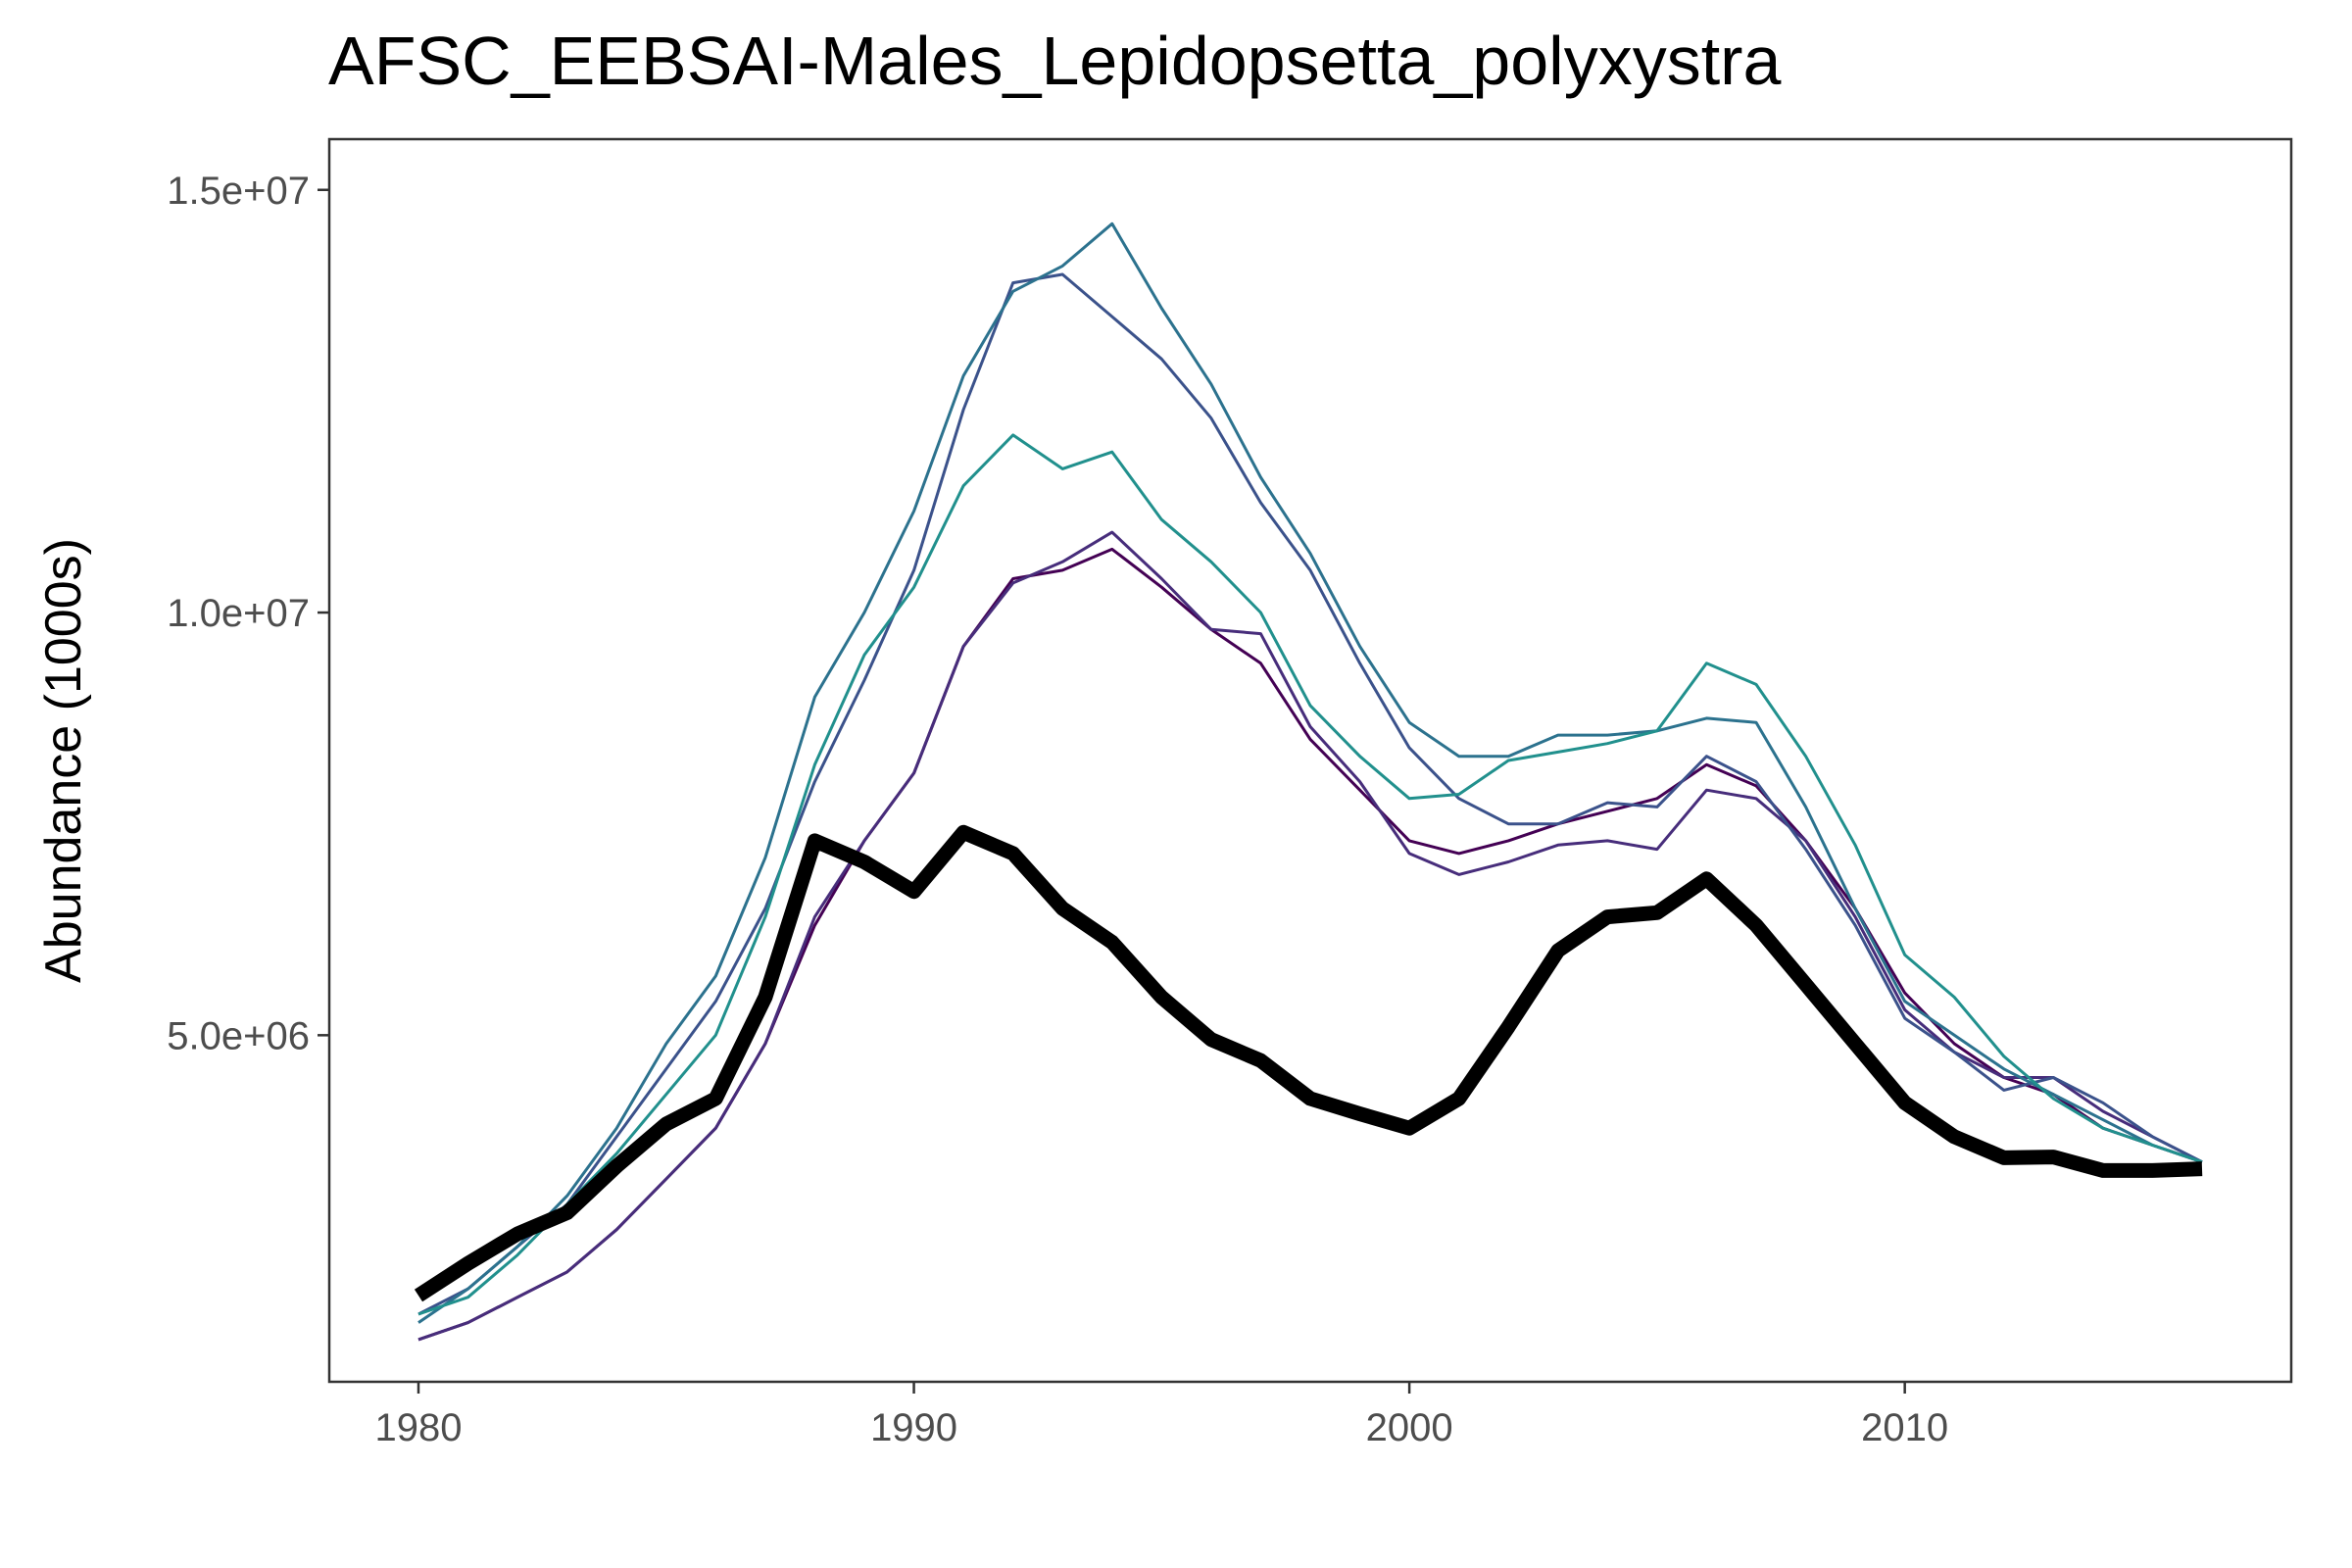 Image resolution: width=2352 pixels, height=1568 pixels. Describe the element at coordinates (1409, 1427) in the screenshot. I see `x-tick-label: 2000` at that location.